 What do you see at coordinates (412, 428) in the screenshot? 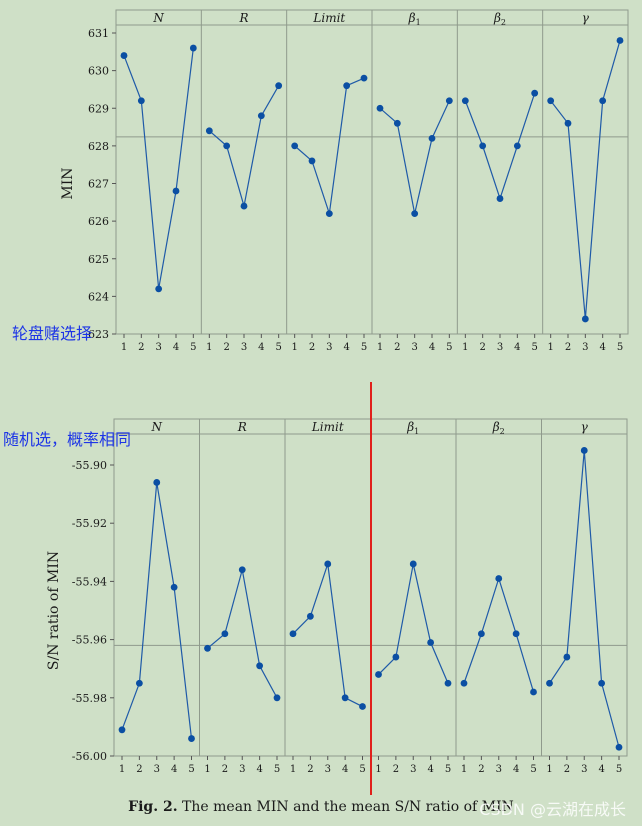
I see `panel-title: β1` at bounding box center [412, 428].